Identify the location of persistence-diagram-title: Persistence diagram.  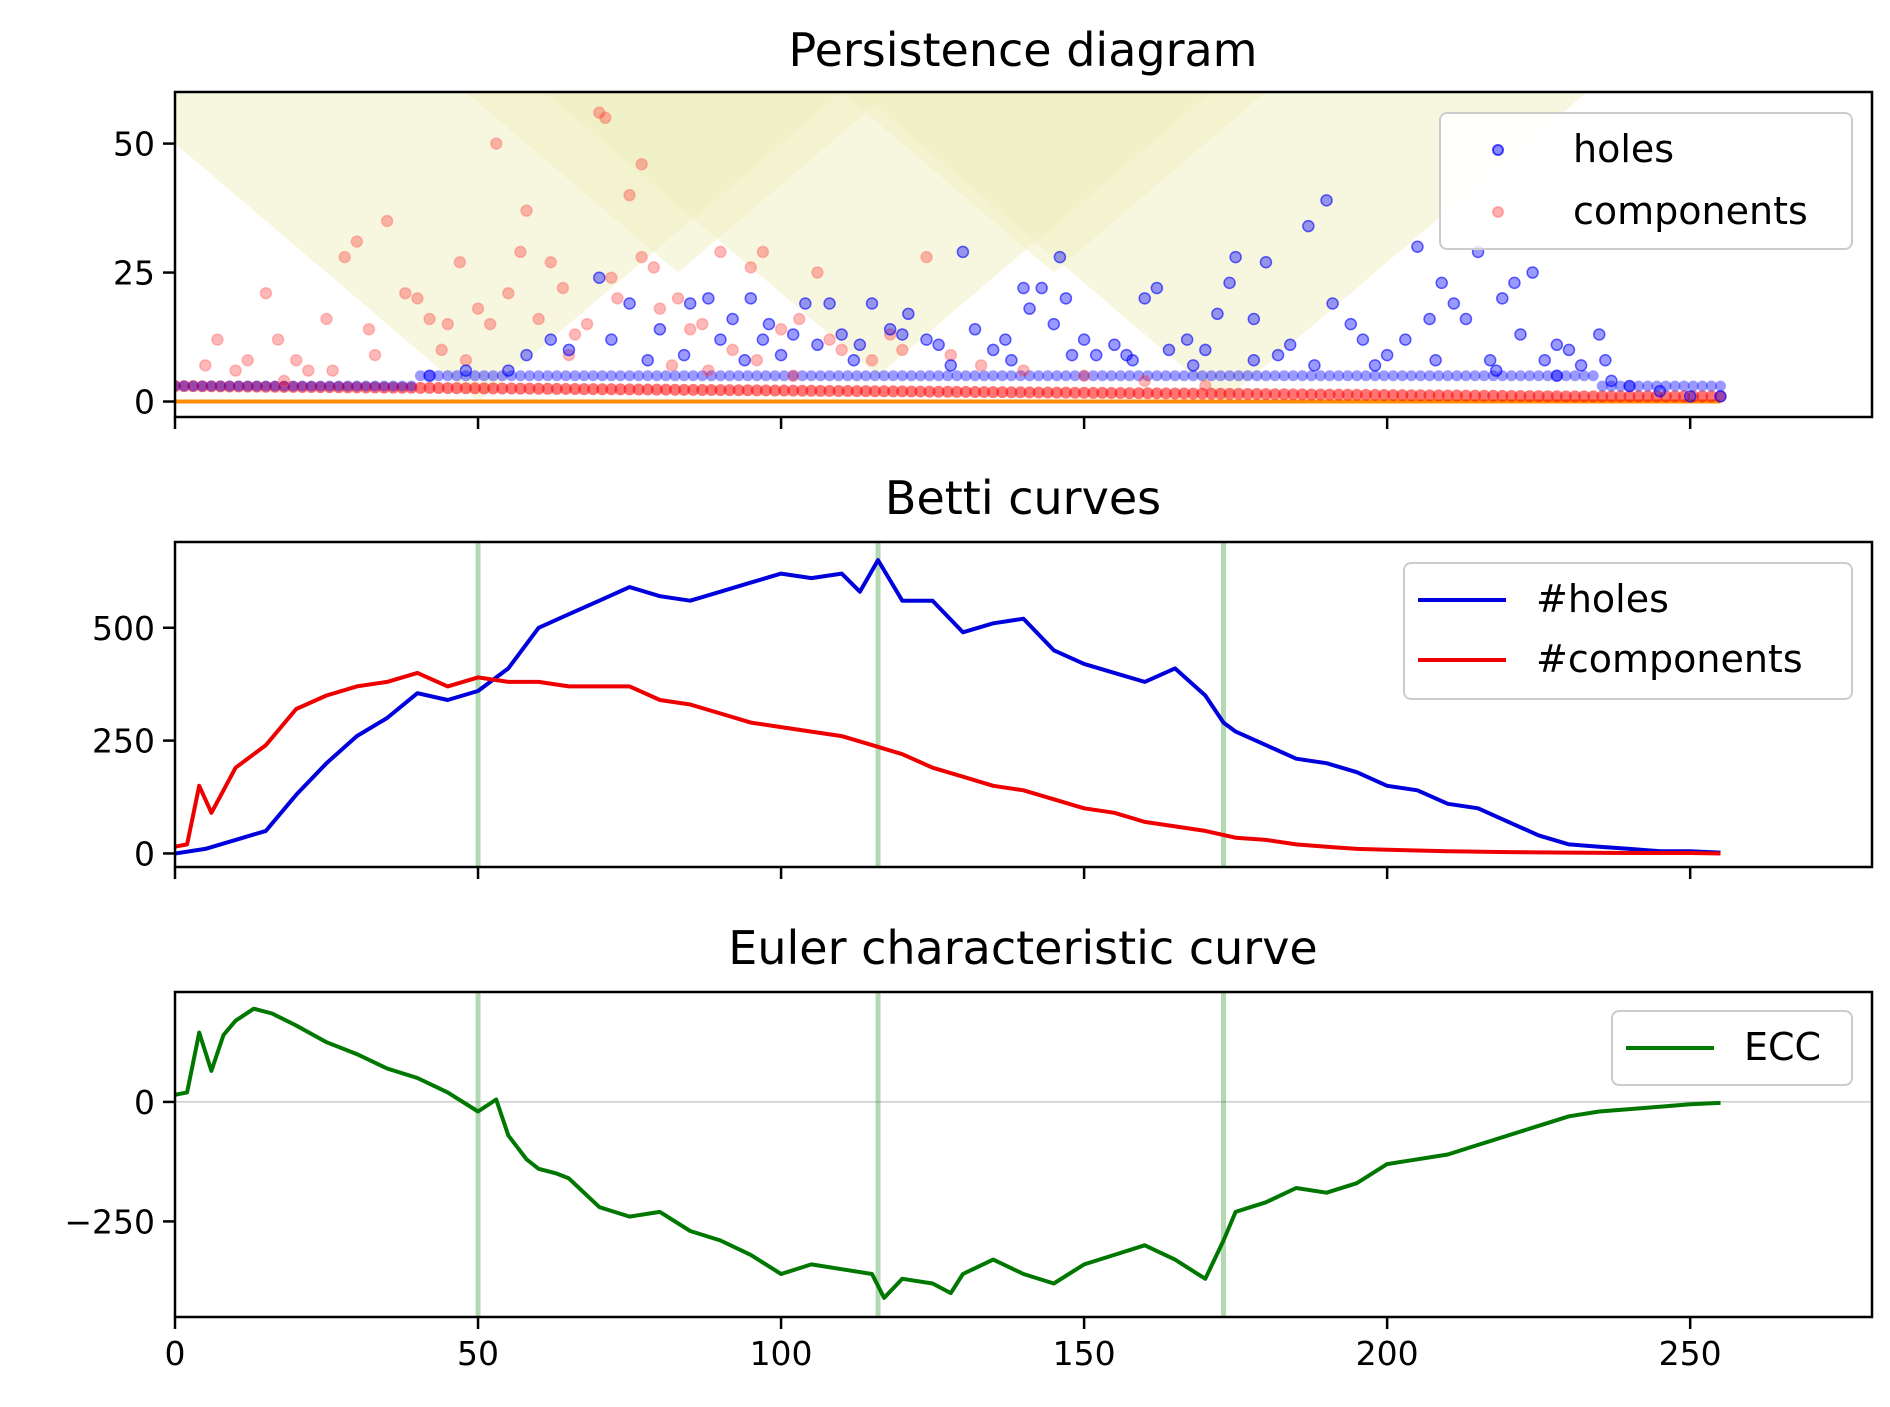
(1022, 50).